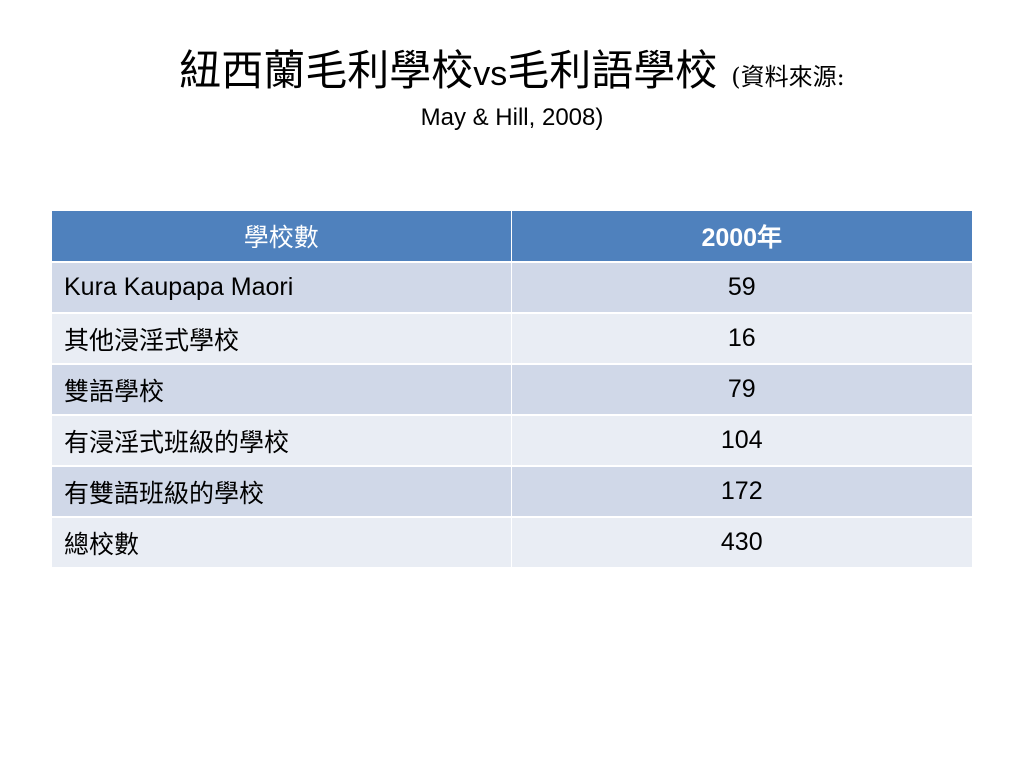 Image resolution: width=1024 pixels, height=768 pixels. I want to click on table-row: Kura Kaupapa Maori 59, so click(512, 288).